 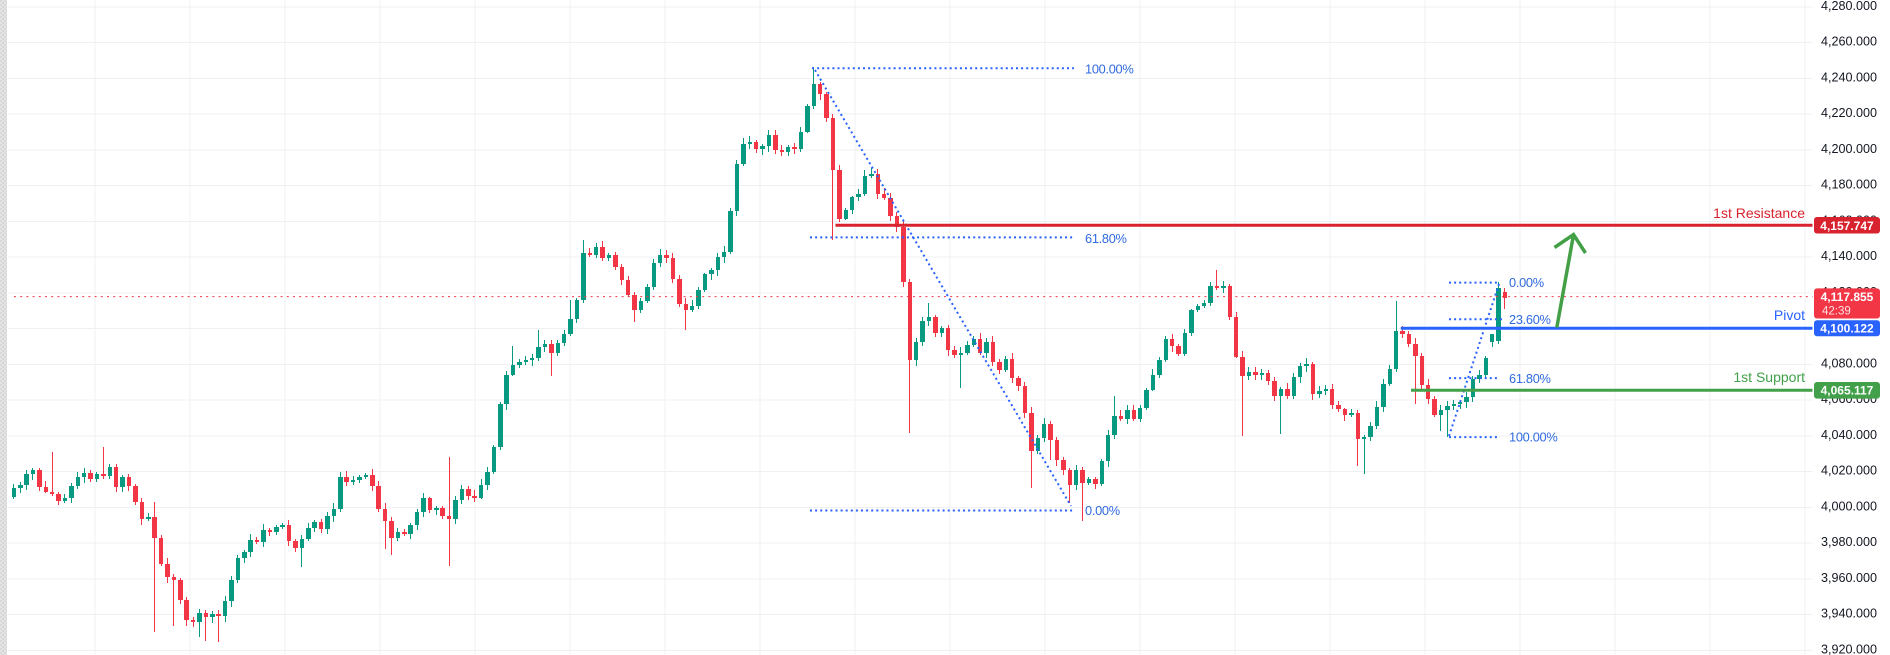 I want to click on svg-text: 3,920.000, so click(x=1849, y=648).